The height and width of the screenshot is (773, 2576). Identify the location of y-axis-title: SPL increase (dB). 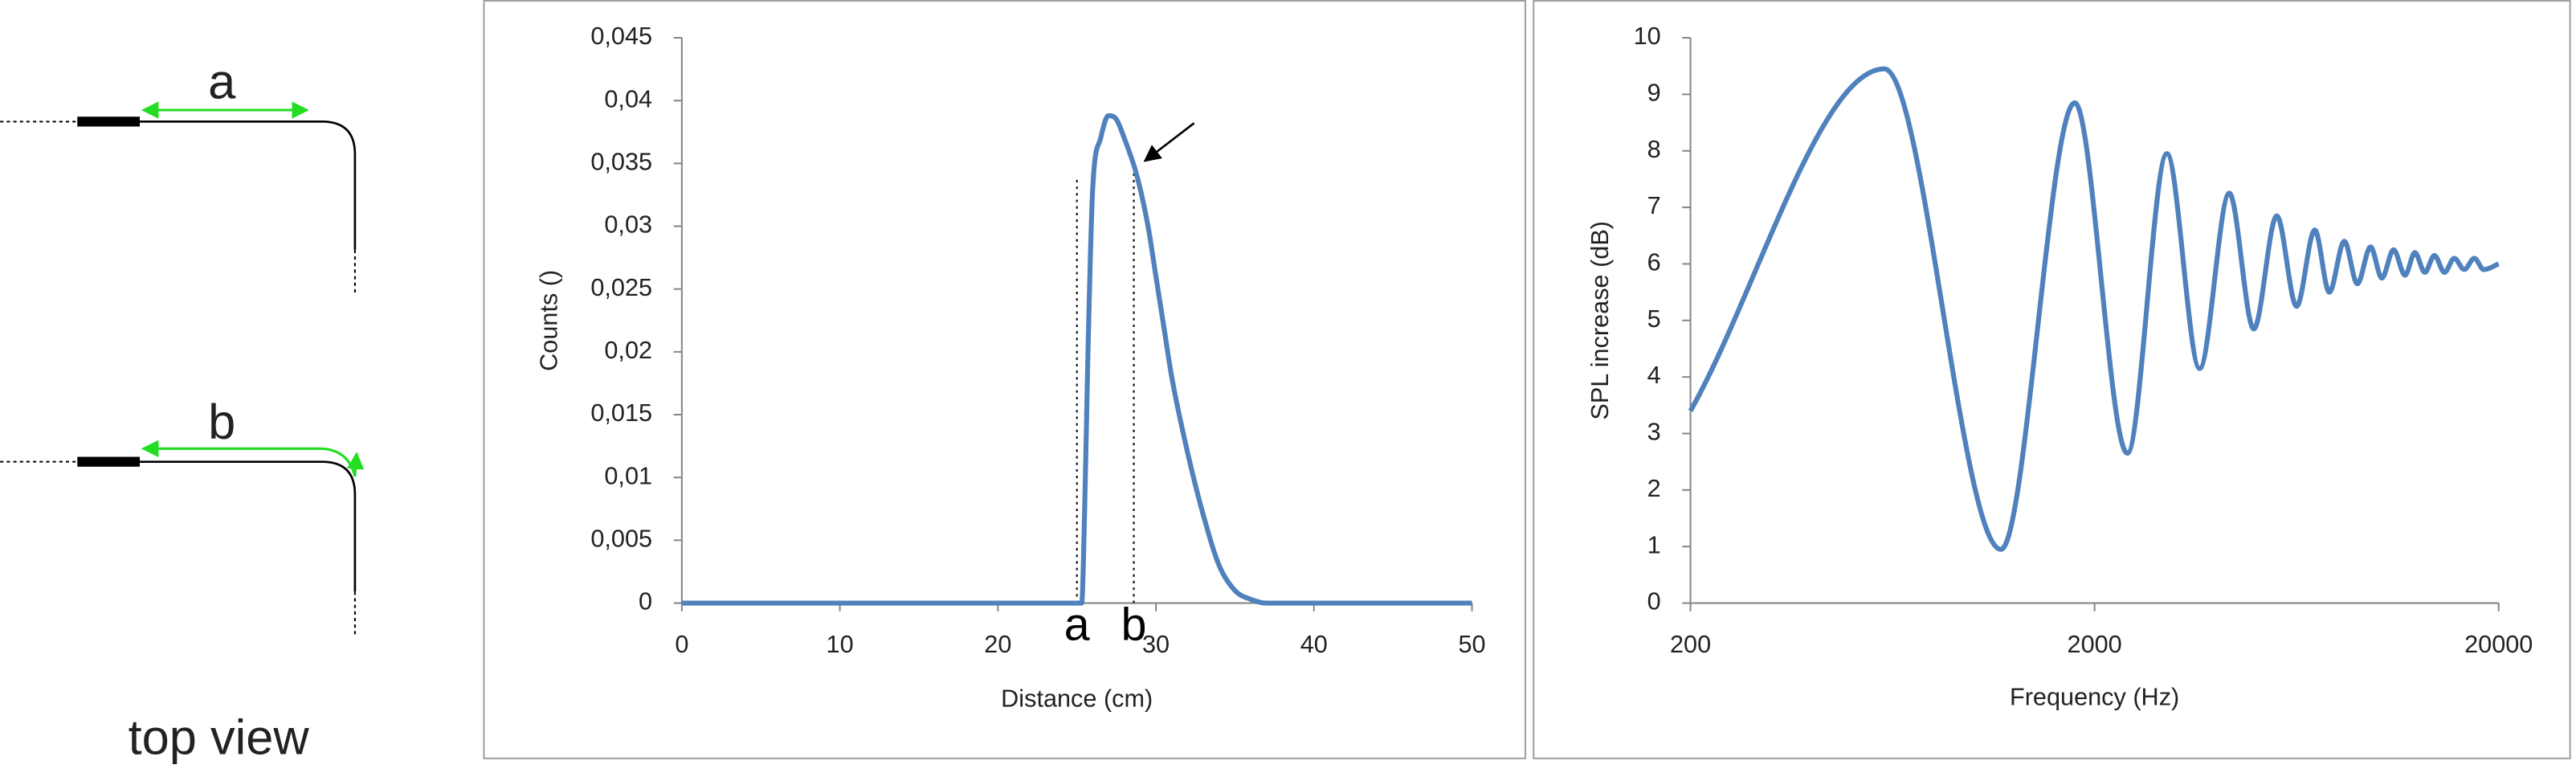
(1600, 320).